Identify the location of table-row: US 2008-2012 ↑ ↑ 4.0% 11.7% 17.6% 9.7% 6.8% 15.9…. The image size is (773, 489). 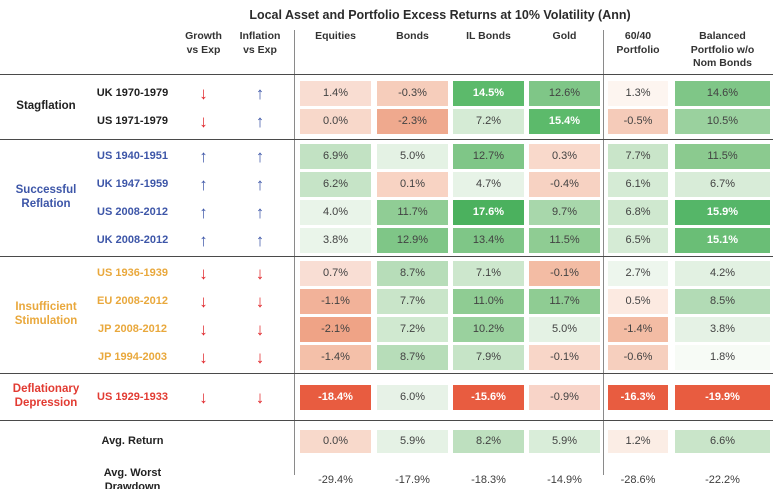
(386, 212).